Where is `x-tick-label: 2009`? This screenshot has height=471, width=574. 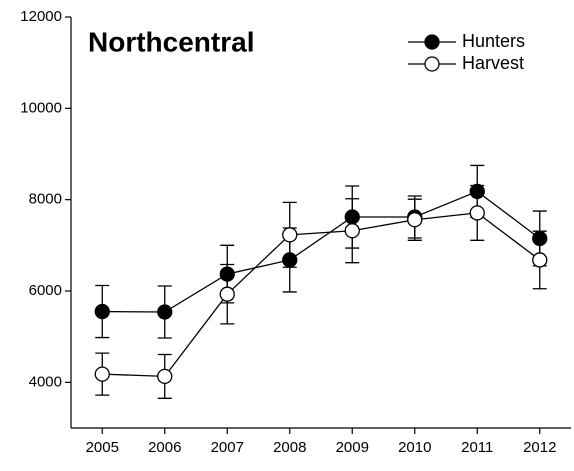
x-tick-label: 2009 is located at coordinates (352, 447).